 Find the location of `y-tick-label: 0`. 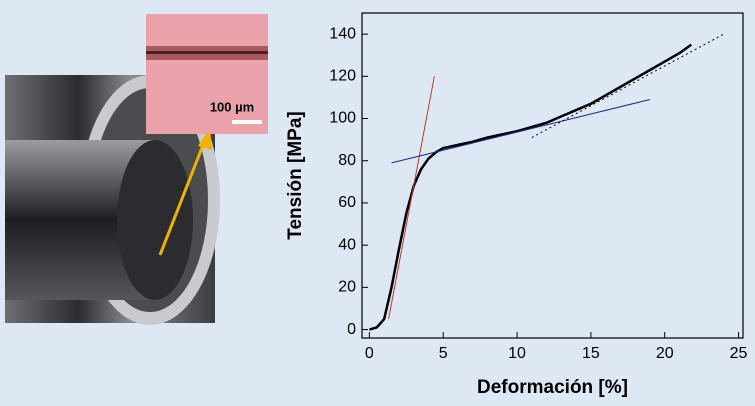

y-tick-label: 0 is located at coordinates (351, 329).